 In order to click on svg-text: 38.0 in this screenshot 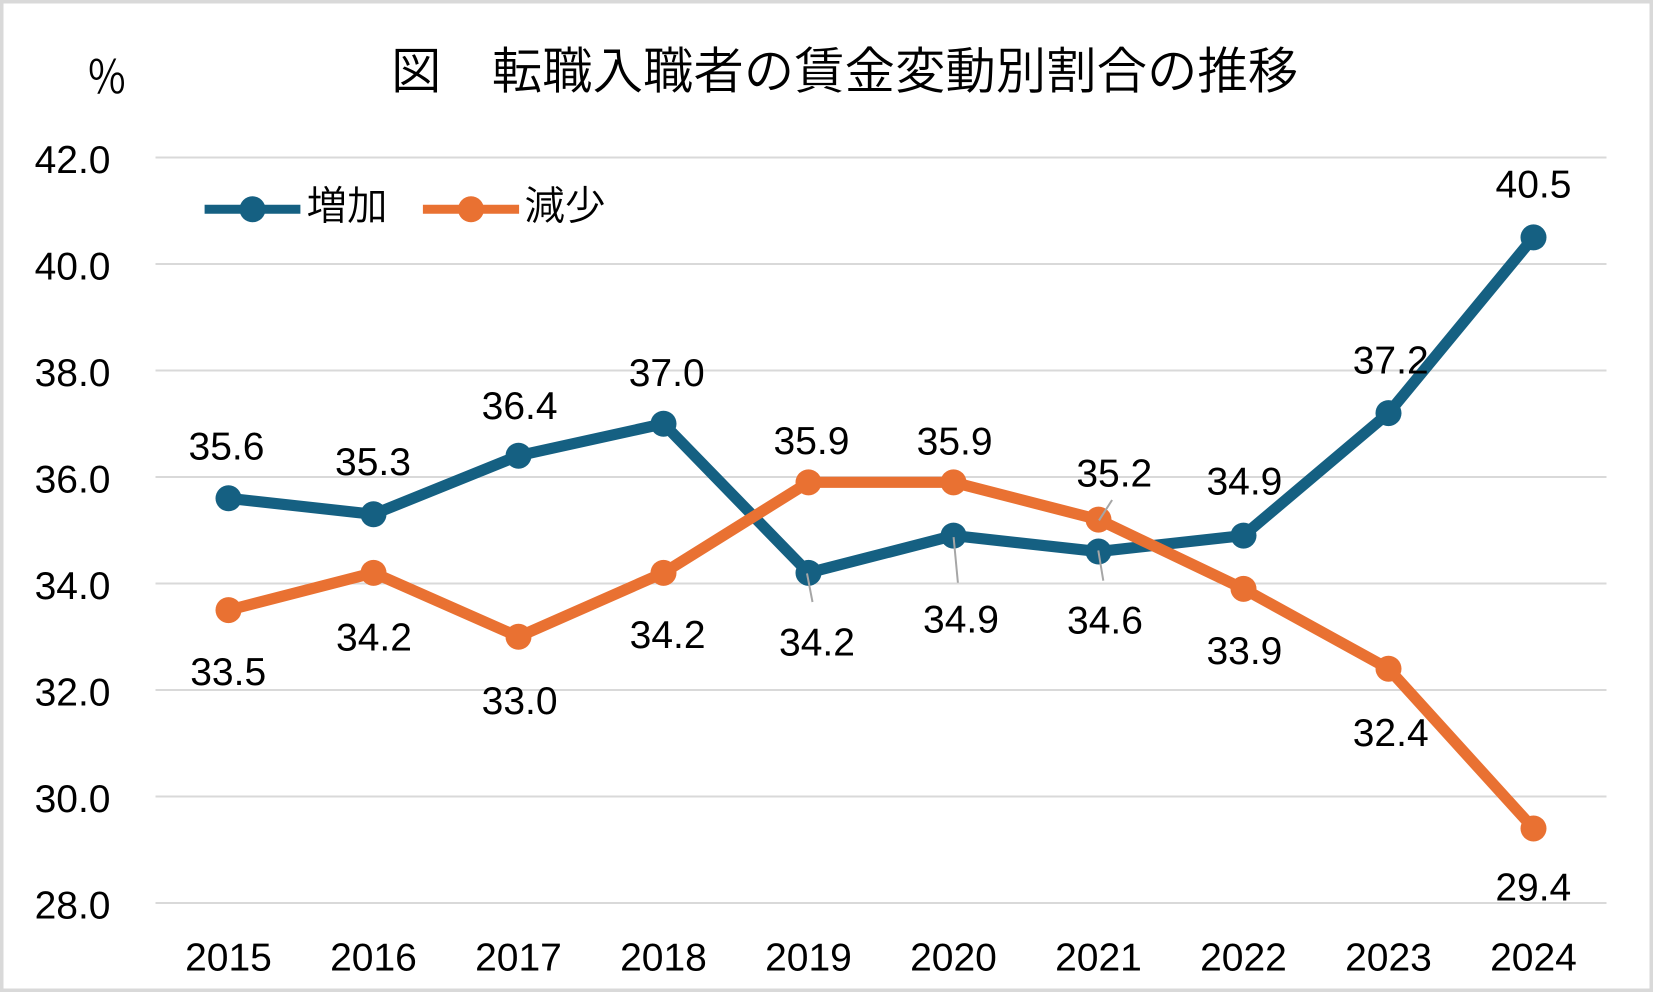, I will do `click(73, 373)`.